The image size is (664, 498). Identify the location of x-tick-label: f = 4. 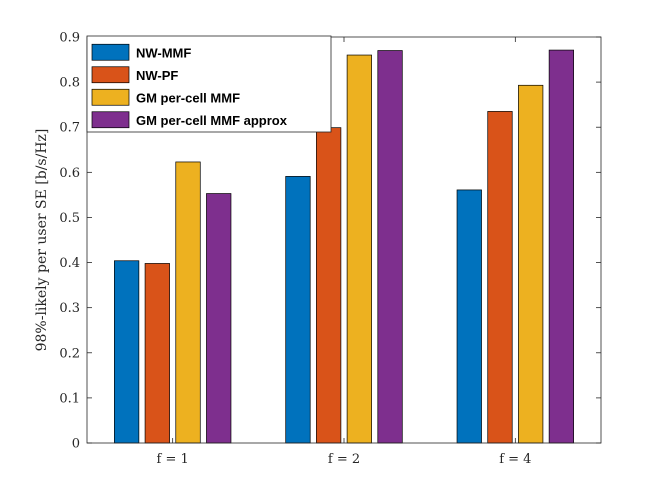
(515, 459).